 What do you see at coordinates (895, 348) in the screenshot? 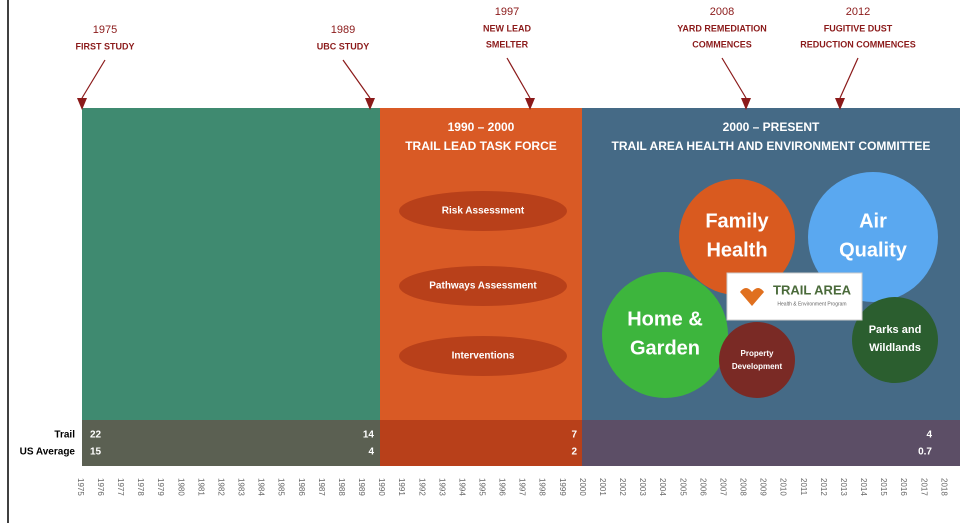
I see `program-label: Wildlands` at bounding box center [895, 348].